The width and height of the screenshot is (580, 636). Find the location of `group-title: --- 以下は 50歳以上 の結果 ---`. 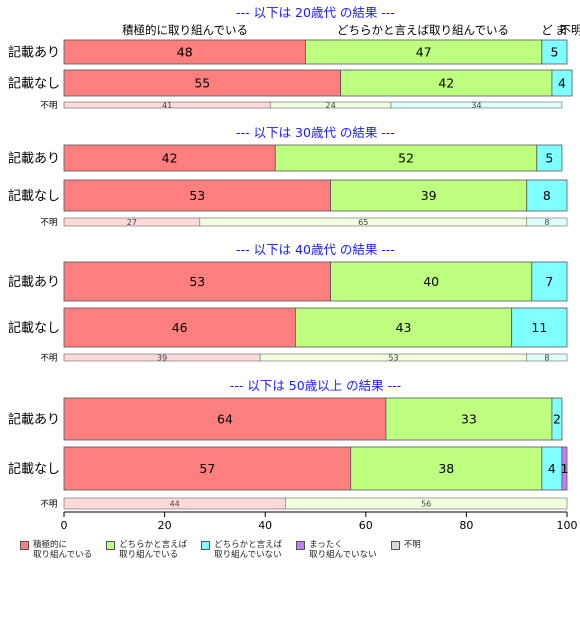

group-title: --- 以下は 50歳以上 の結果 --- is located at coordinates (315, 385).